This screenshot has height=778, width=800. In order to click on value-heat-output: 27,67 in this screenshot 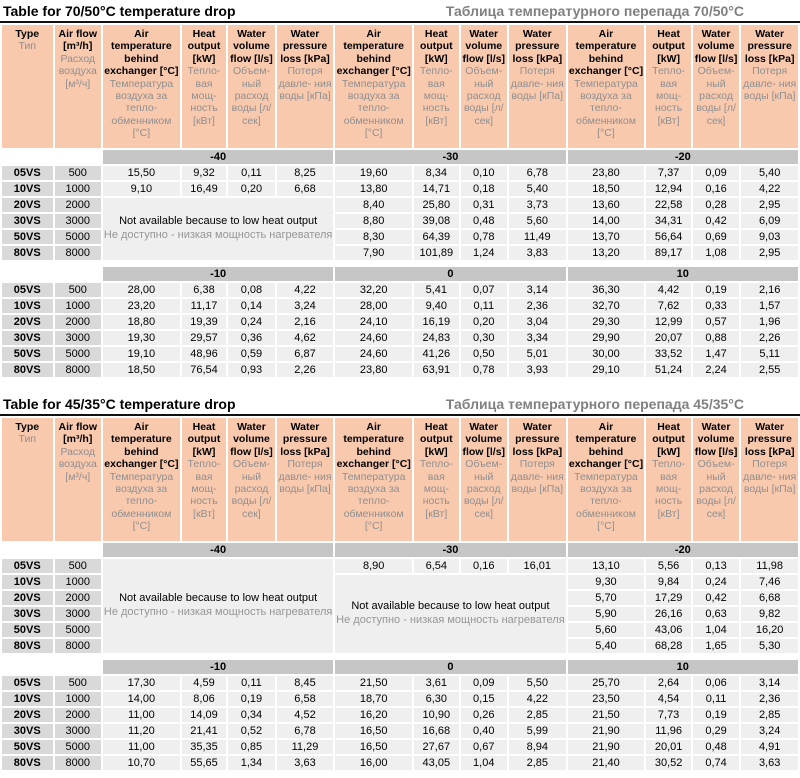, I will do `click(436, 747)`.